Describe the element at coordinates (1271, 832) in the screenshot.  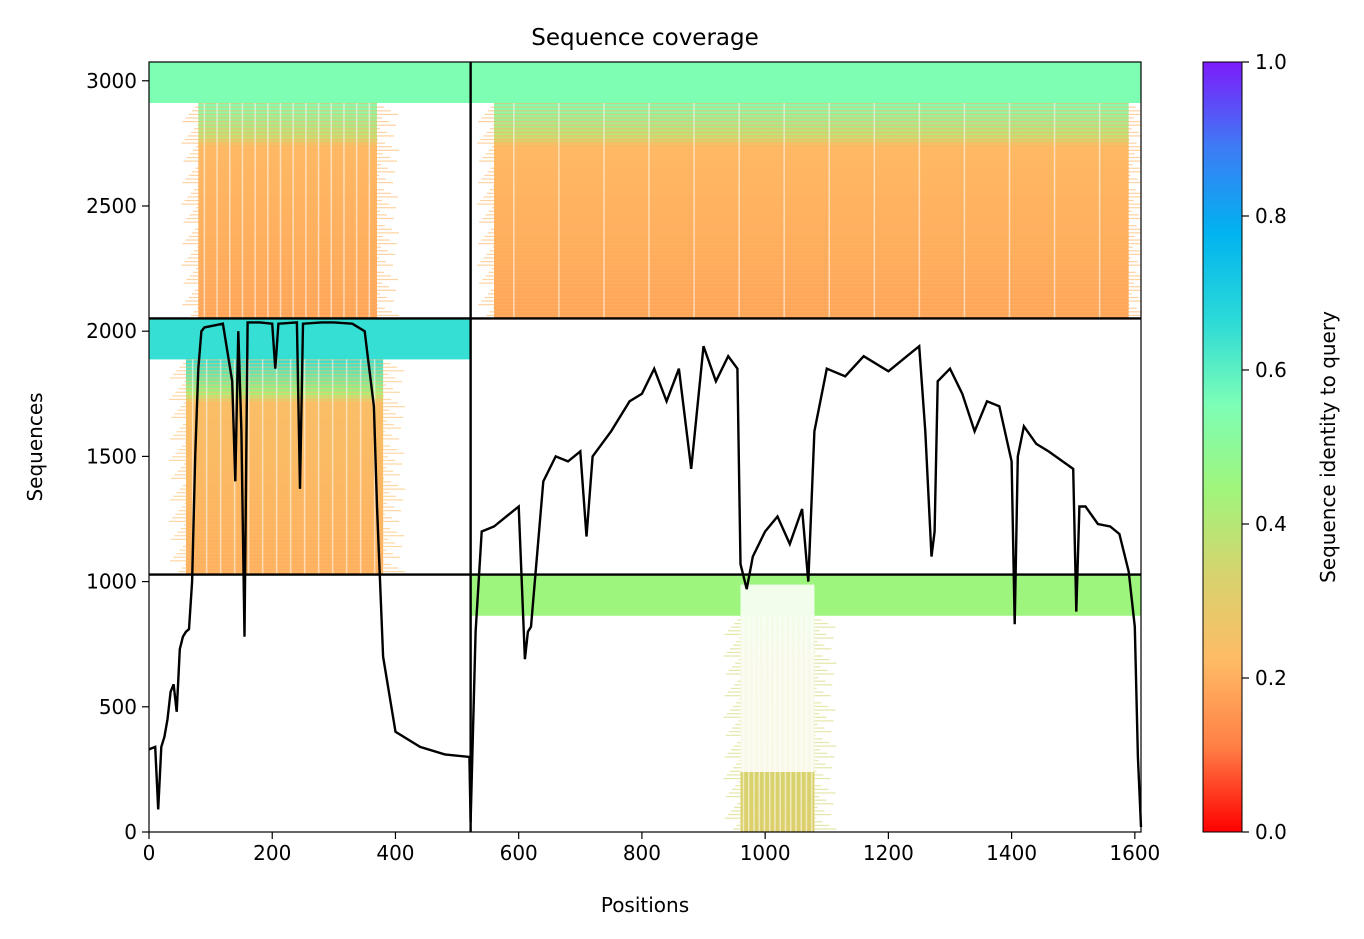
I see `colorbar-tick-label: 0.0` at that location.